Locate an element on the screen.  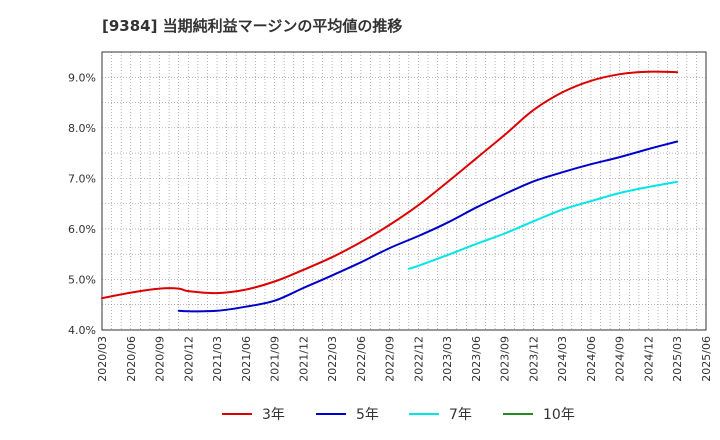
y-tick-label: 6.0% is located at coordinates (82, 229).